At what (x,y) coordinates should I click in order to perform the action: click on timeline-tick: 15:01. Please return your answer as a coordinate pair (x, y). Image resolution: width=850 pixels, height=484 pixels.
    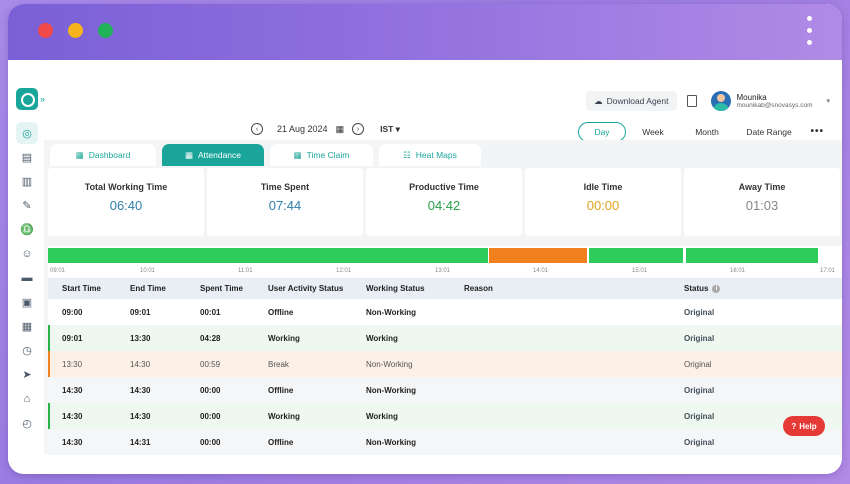
    Looking at the image, I should click on (640, 271).